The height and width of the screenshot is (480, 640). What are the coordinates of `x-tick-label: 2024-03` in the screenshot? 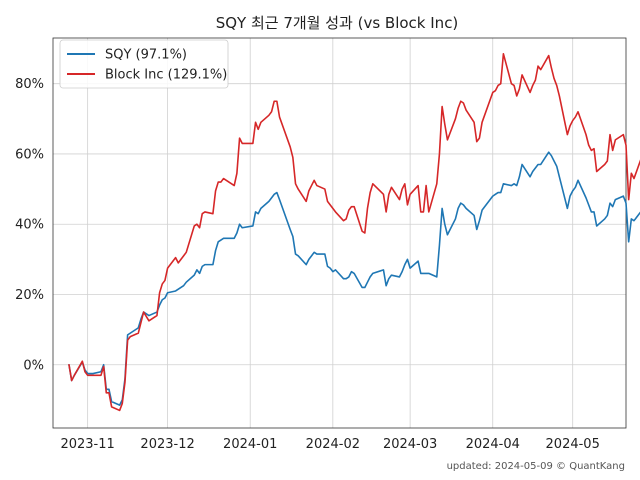 It's located at (410, 444).